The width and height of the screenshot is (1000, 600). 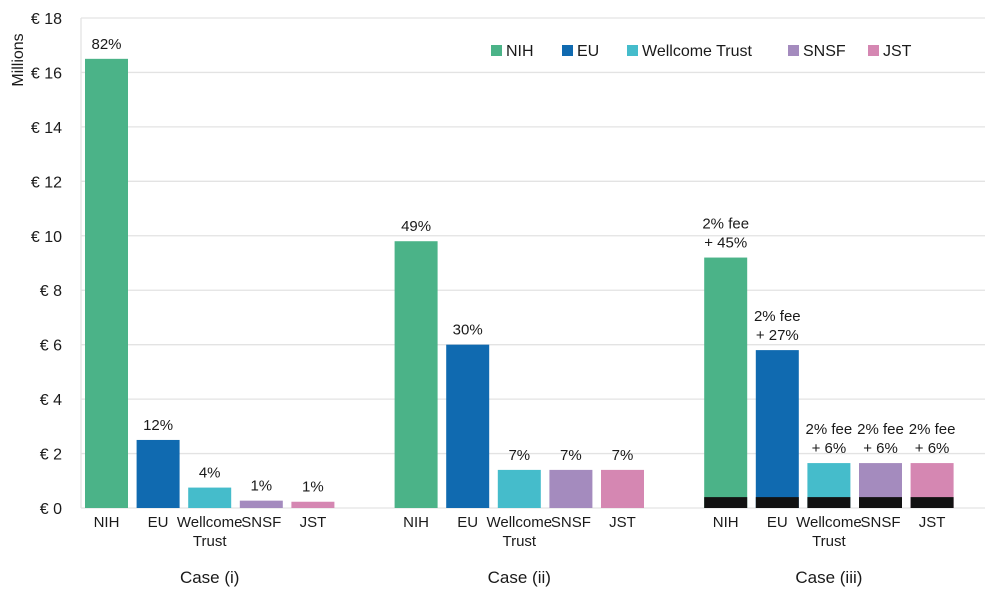 I want to click on y-tick-label: € 18, so click(x=46, y=19).